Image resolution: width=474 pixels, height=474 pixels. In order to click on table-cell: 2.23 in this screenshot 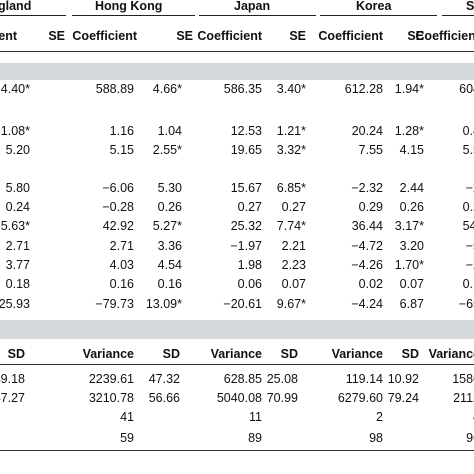, I will do `click(293, 265)`.